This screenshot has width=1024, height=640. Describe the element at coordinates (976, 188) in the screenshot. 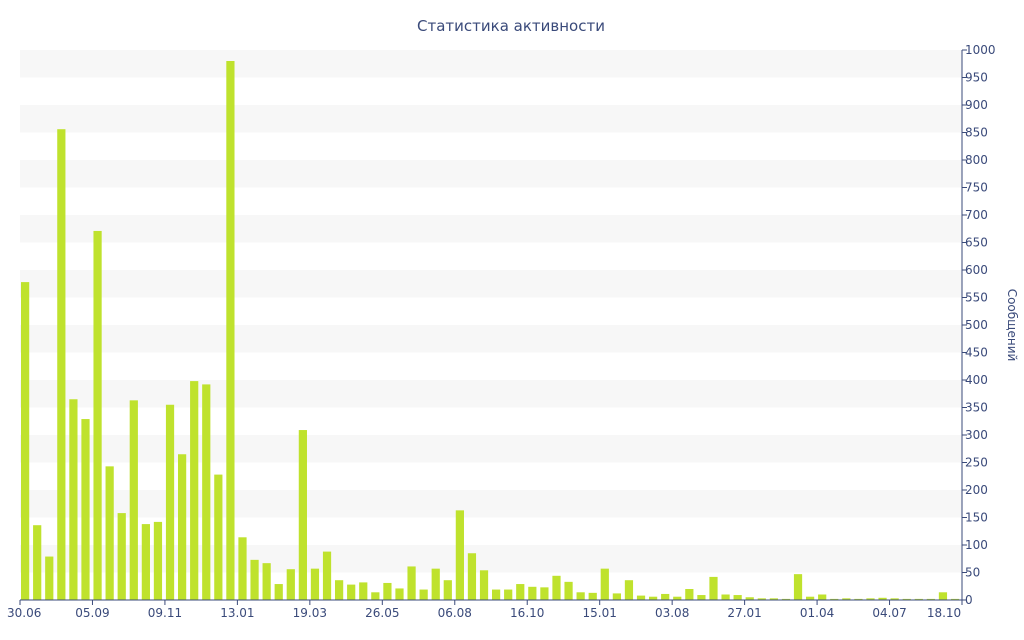

I see `y-tick-label: 750` at that location.